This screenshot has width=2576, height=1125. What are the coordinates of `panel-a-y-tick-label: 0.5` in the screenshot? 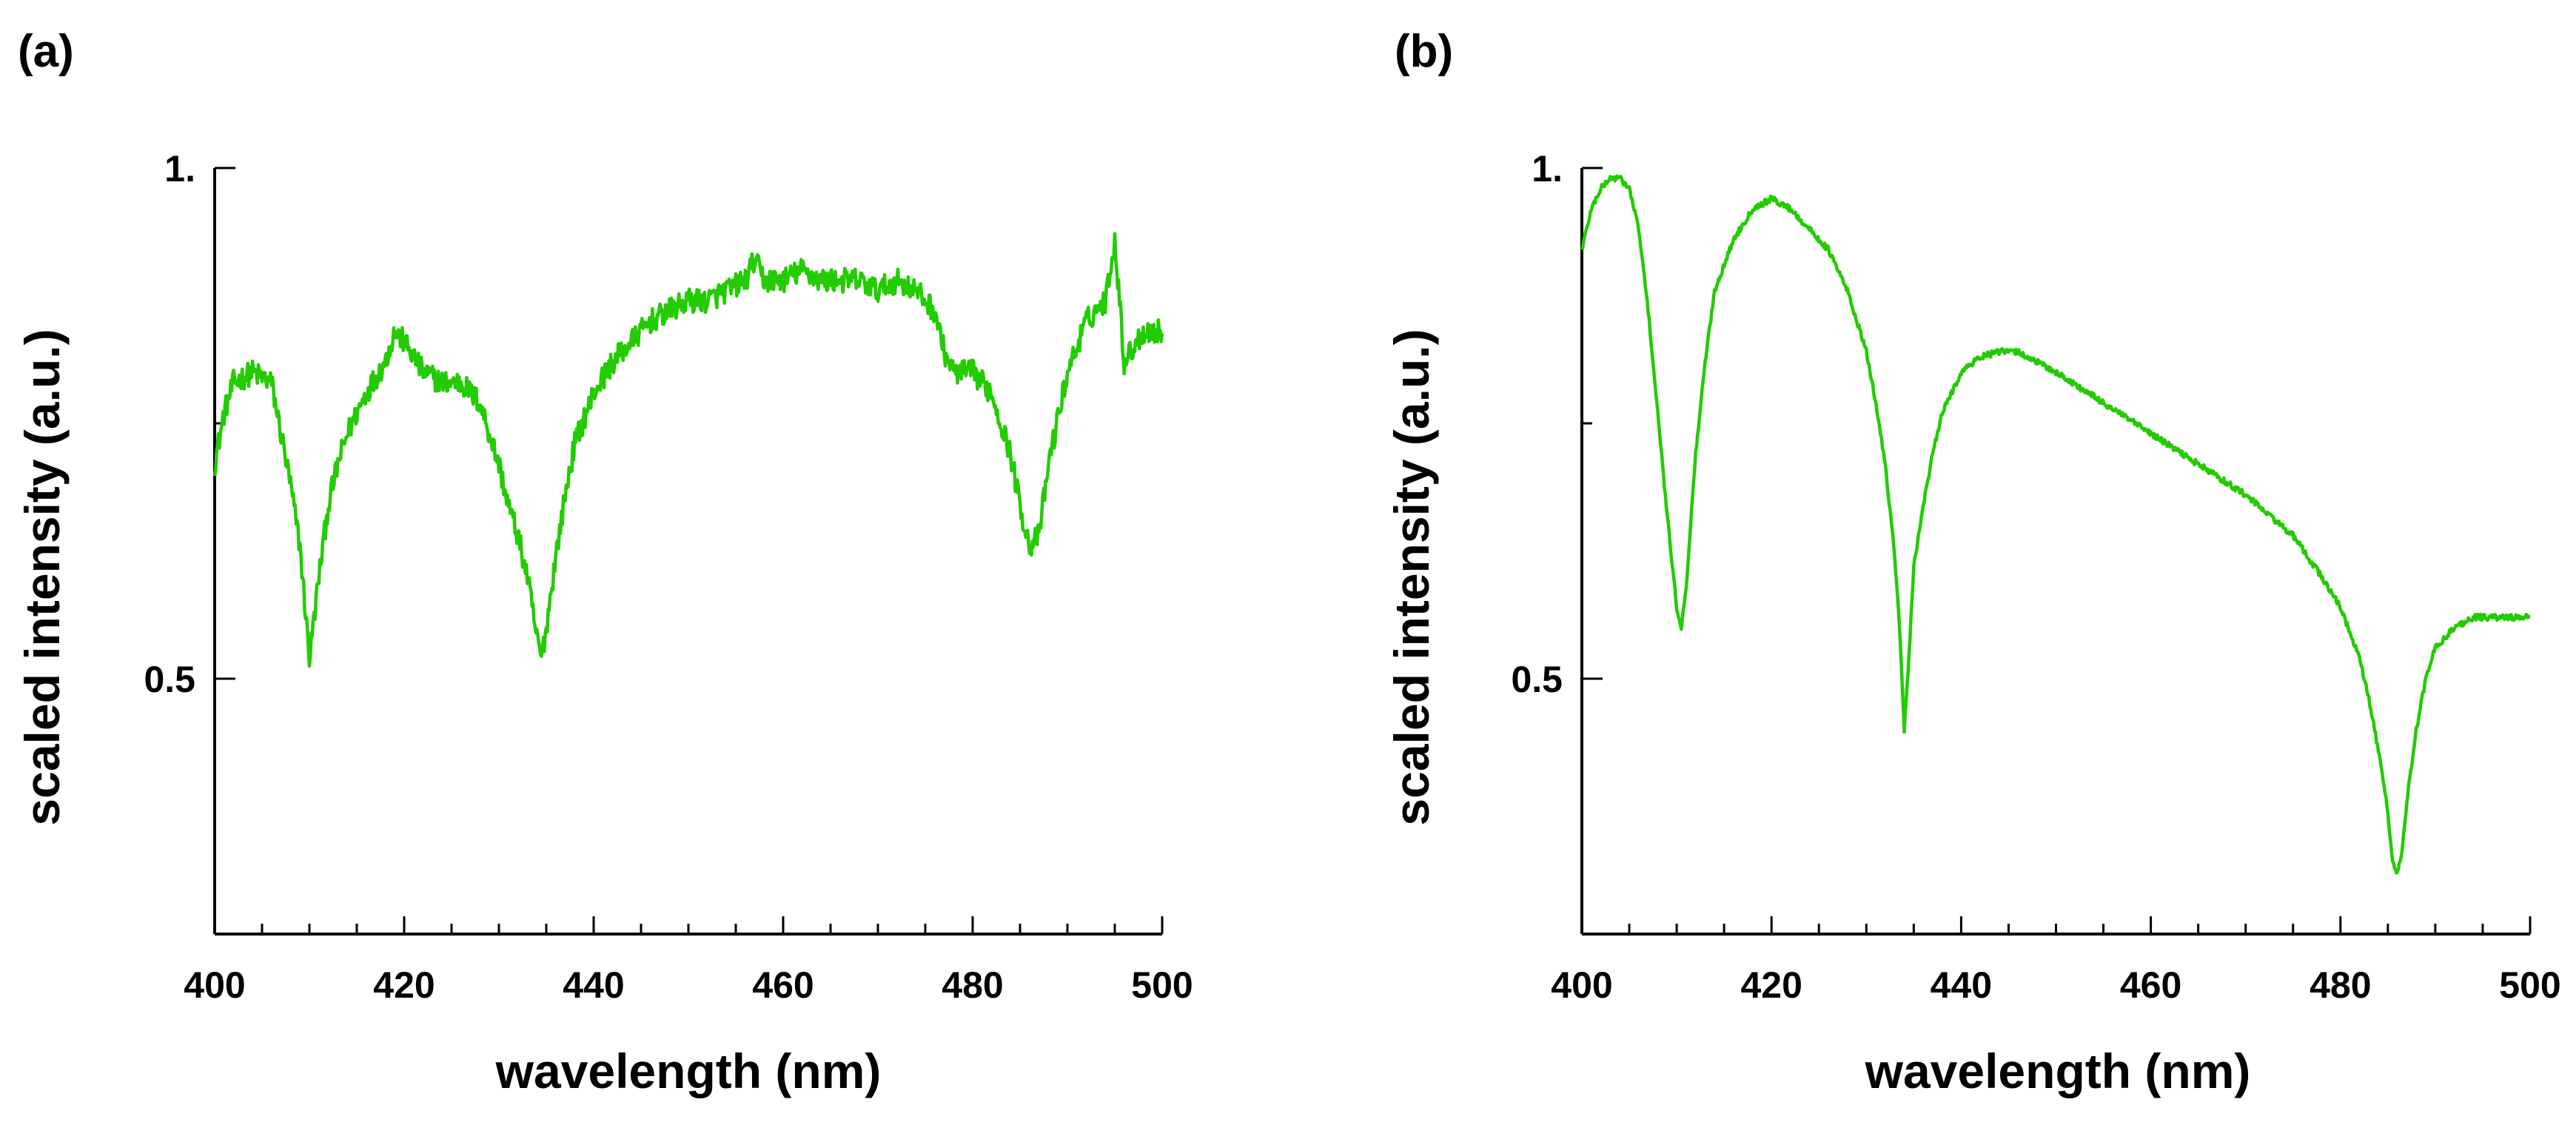 It's located at (169, 680).